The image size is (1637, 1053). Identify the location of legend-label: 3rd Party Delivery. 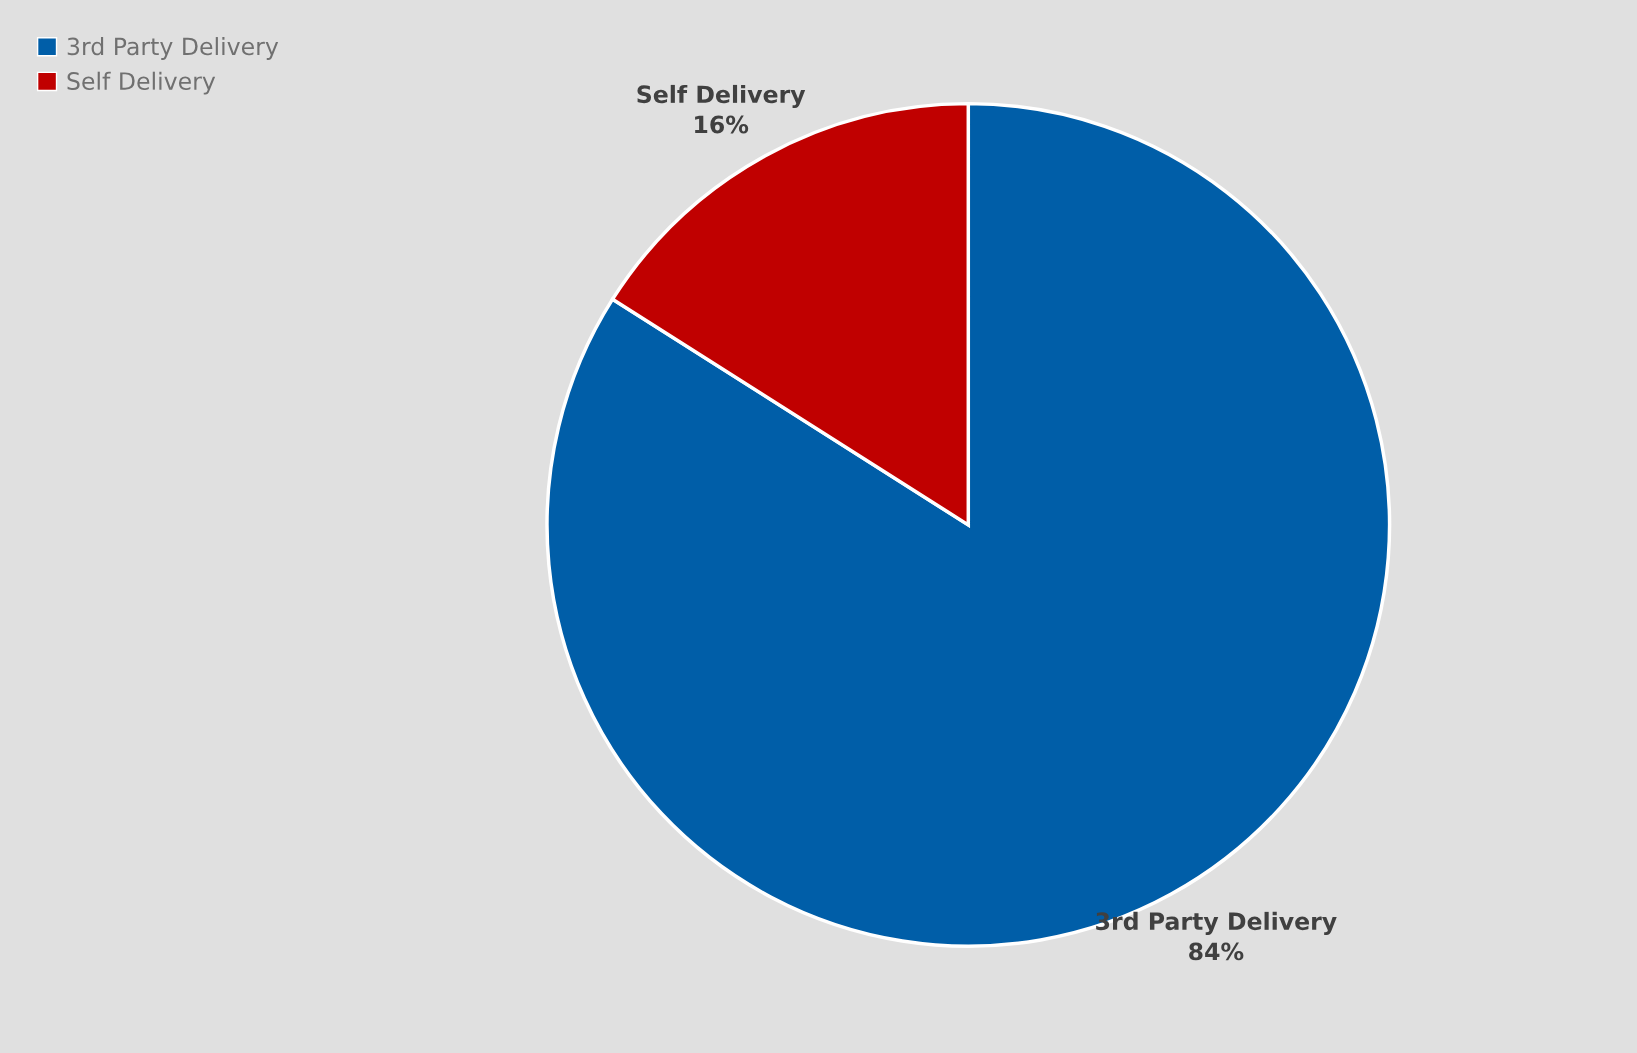
(173, 48).